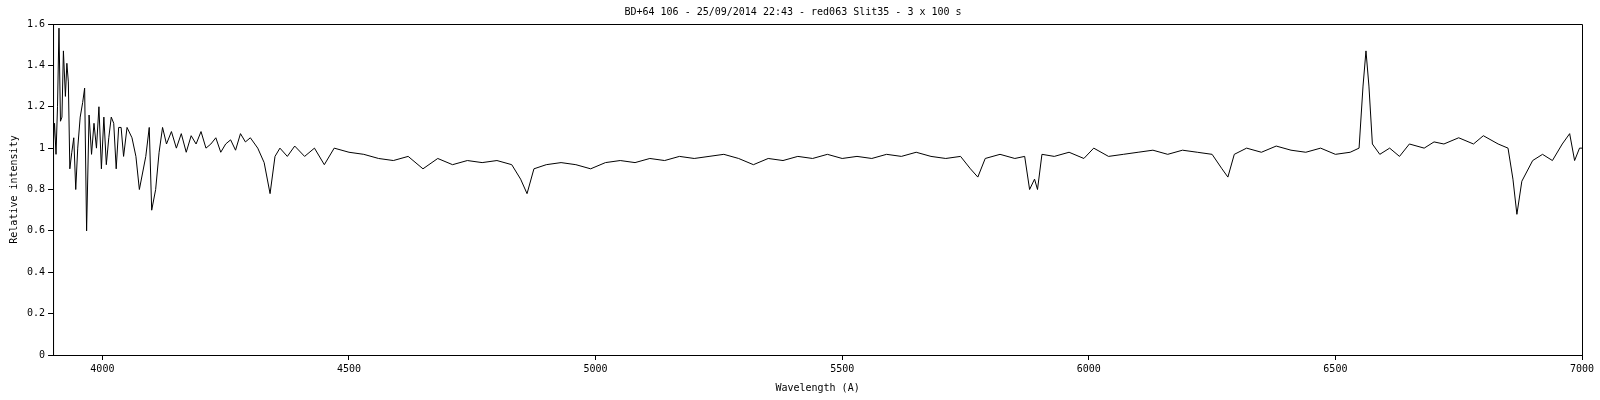  I want to click on x-tick-label: 7000, so click(1582, 368).